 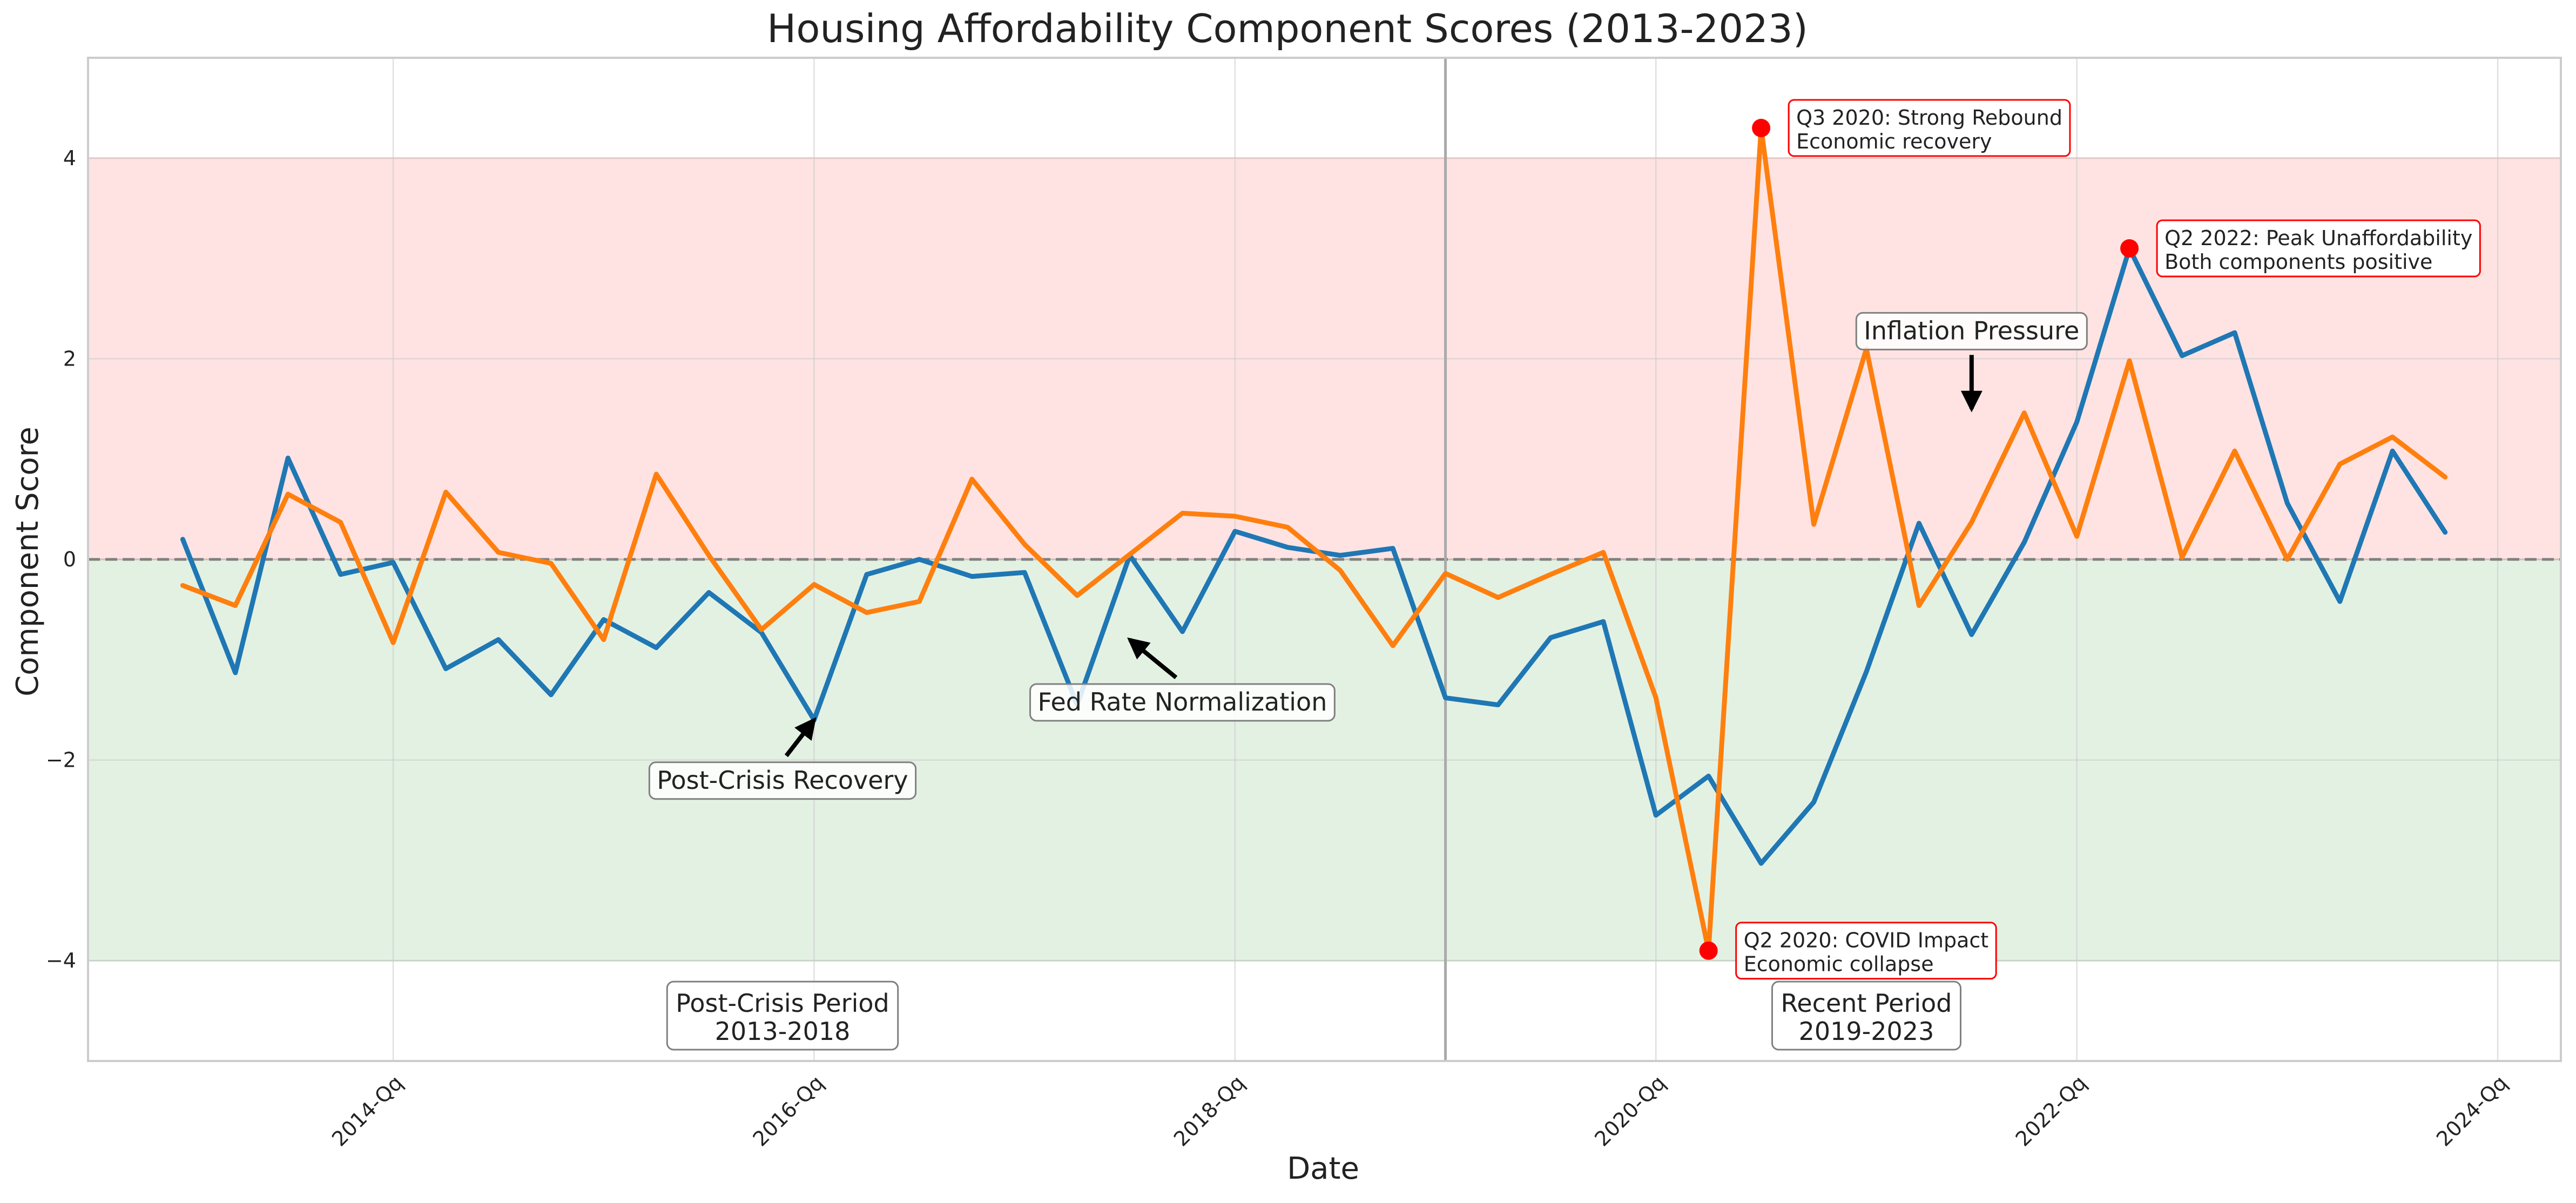 I want to click on y-tick-label: 2, so click(x=69, y=359).